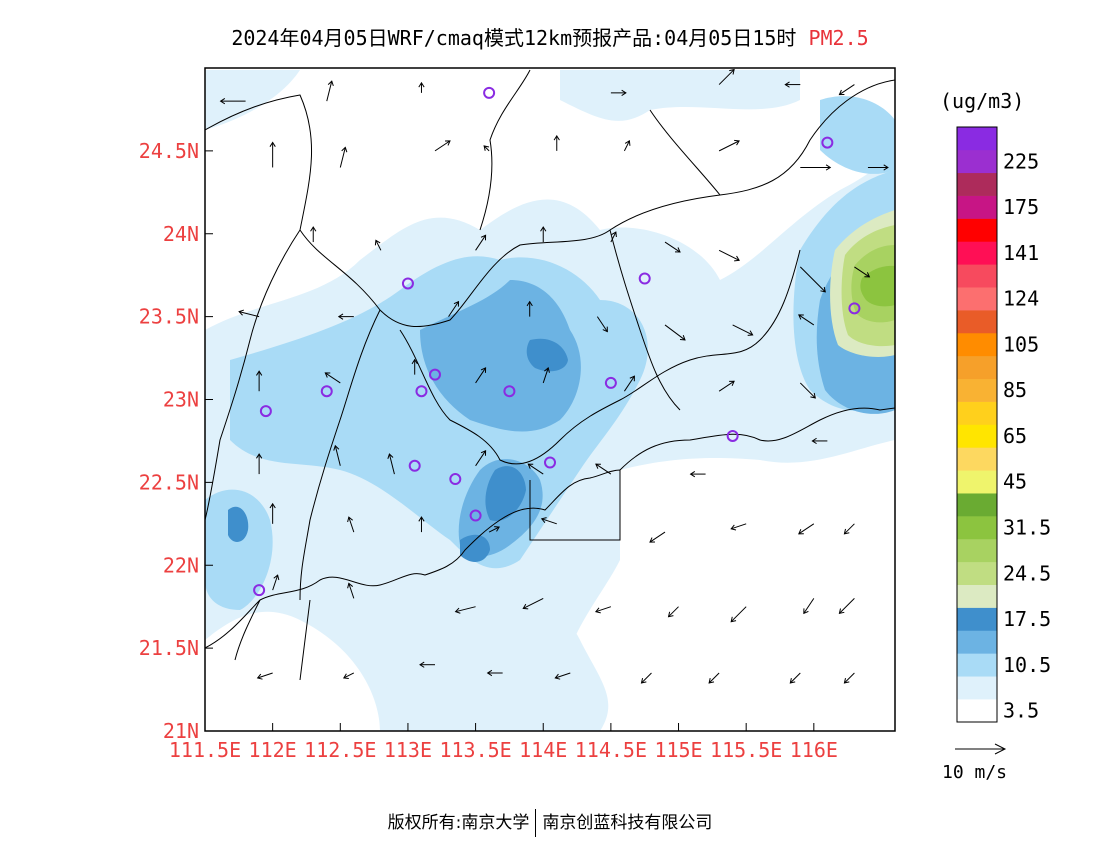 The height and width of the screenshot is (850, 1100). Describe the element at coordinates (974, 772) in the screenshot. I see `wind-key-label: 10 m/s` at that location.